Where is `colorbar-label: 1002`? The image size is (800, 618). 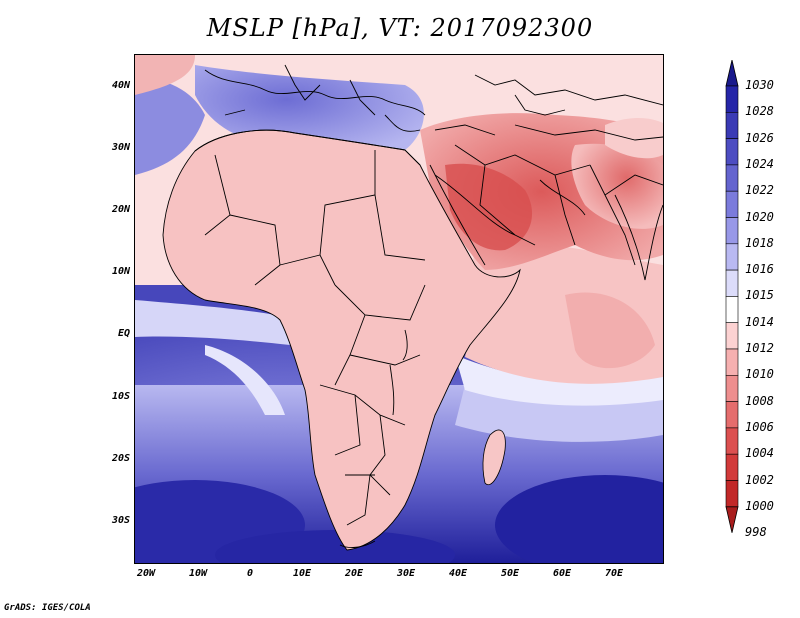 colorbar-label: 1002 is located at coordinates (759, 479).